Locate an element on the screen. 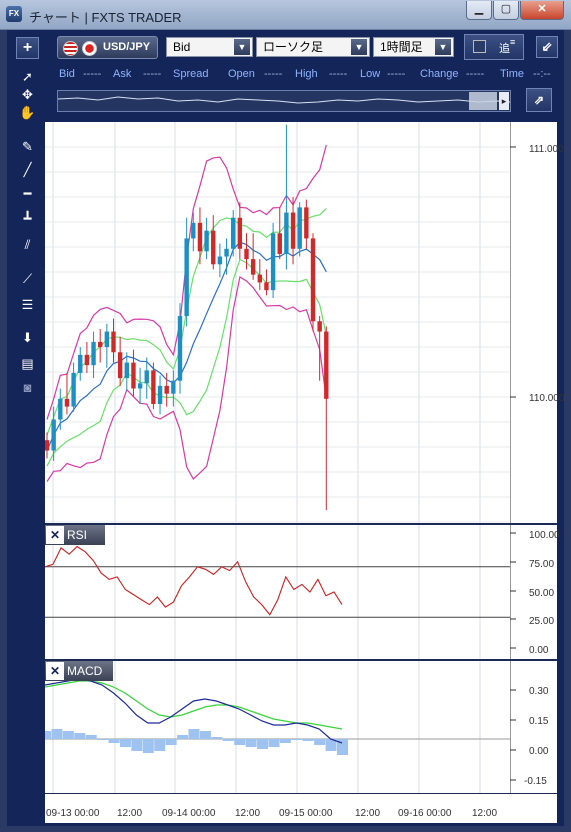 This screenshot has height=832, width=571. x-tick: 09-15 00:00 is located at coordinates (306, 813).